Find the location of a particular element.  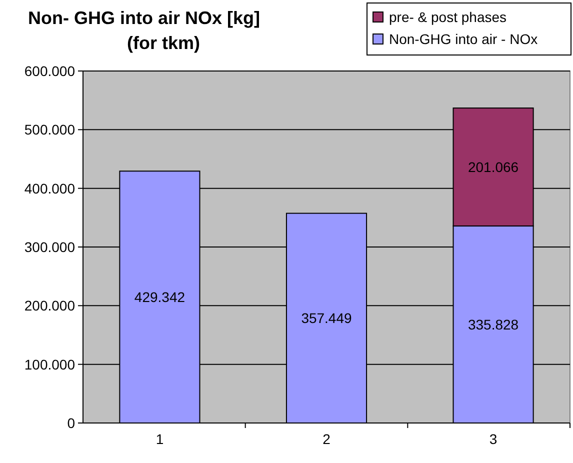

x-tick-label: 3 is located at coordinates (493, 439).